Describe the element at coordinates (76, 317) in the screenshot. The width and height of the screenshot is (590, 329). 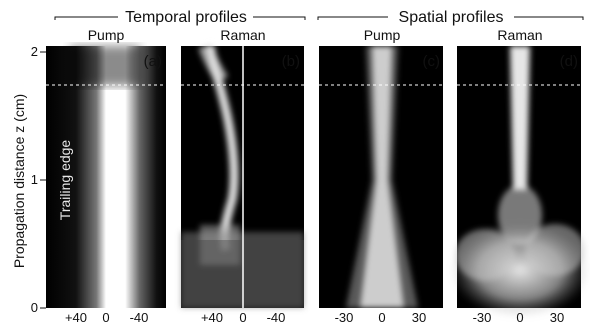
I see `panel-a-xtick-1: +40` at that location.